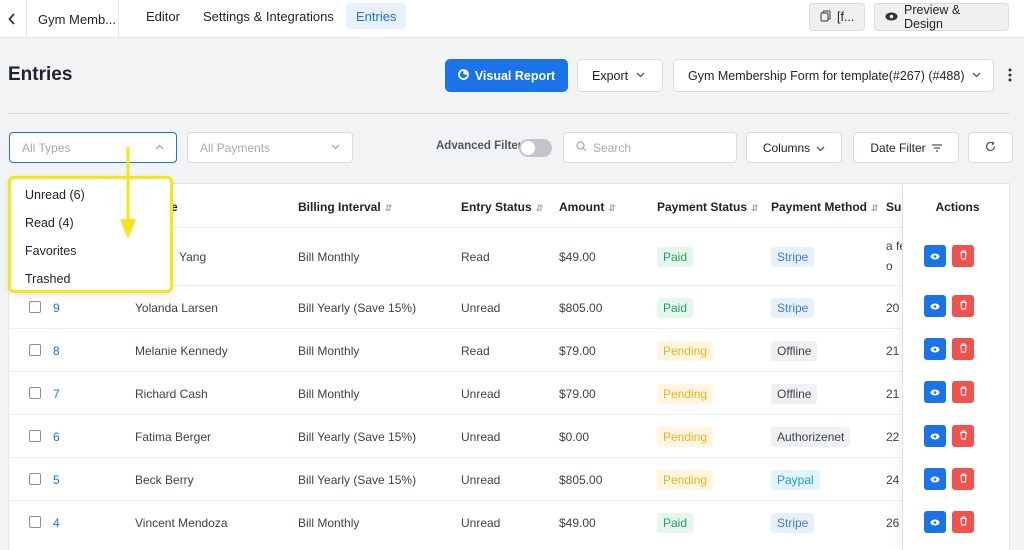 Image resolution: width=1024 pixels, height=550 pixels. What do you see at coordinates (535, 148) in the screenshot?
I see `advanced-filter-toggle` at bounding box center [535, 148].